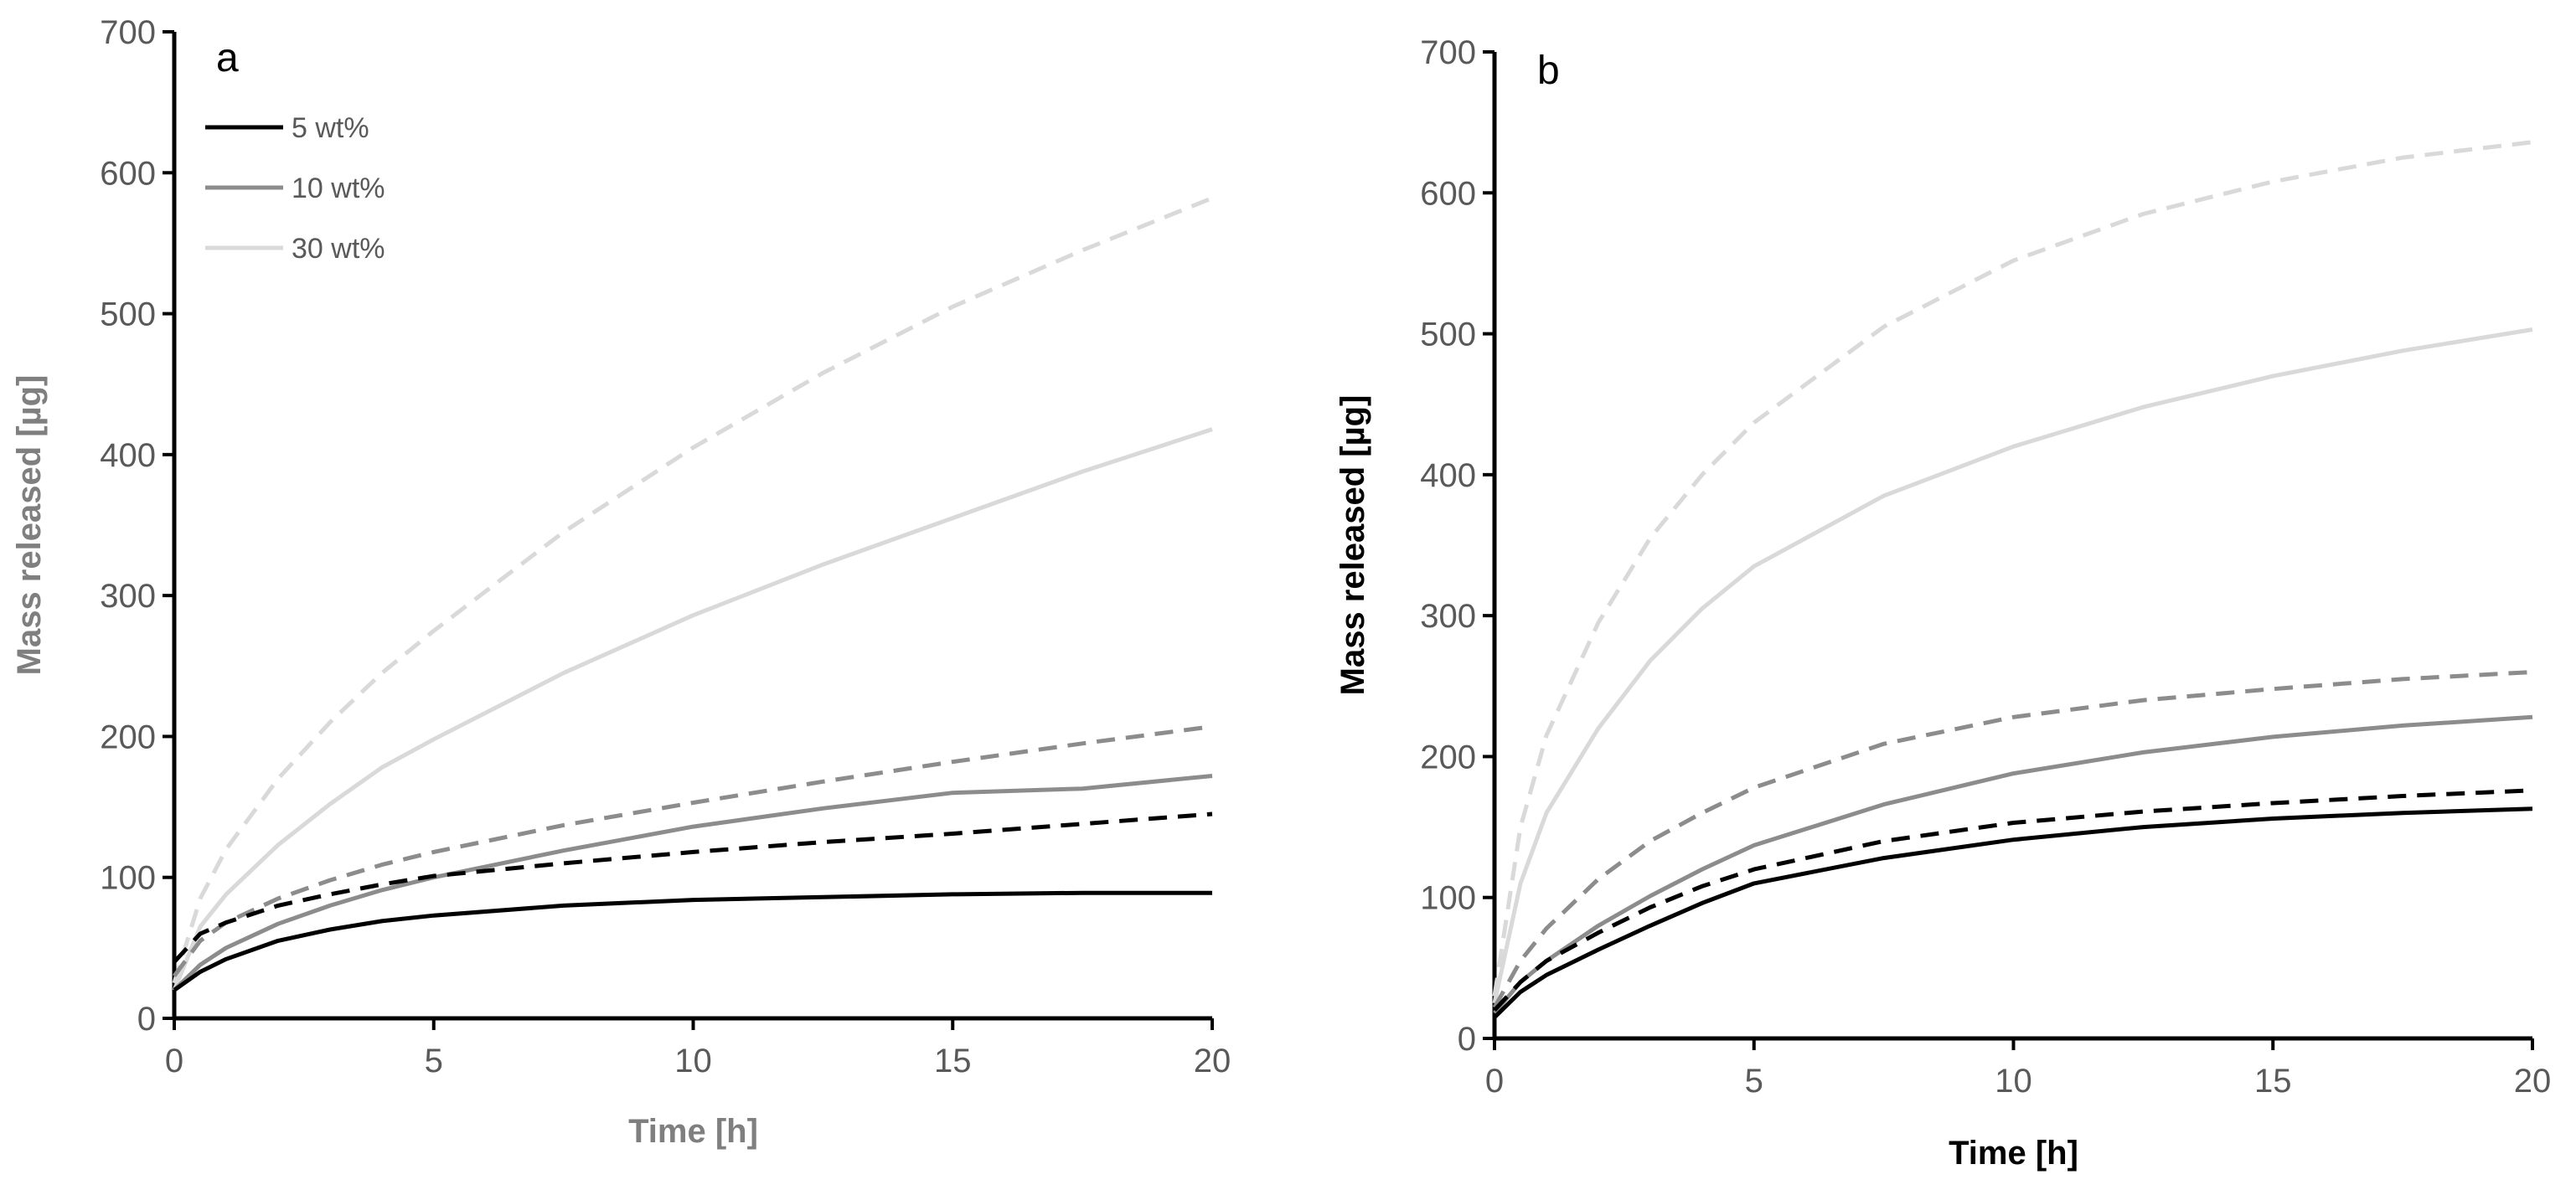 This screenshot has width=2576, height=1190. I want to click on panel-label: a, so click(228, 58).